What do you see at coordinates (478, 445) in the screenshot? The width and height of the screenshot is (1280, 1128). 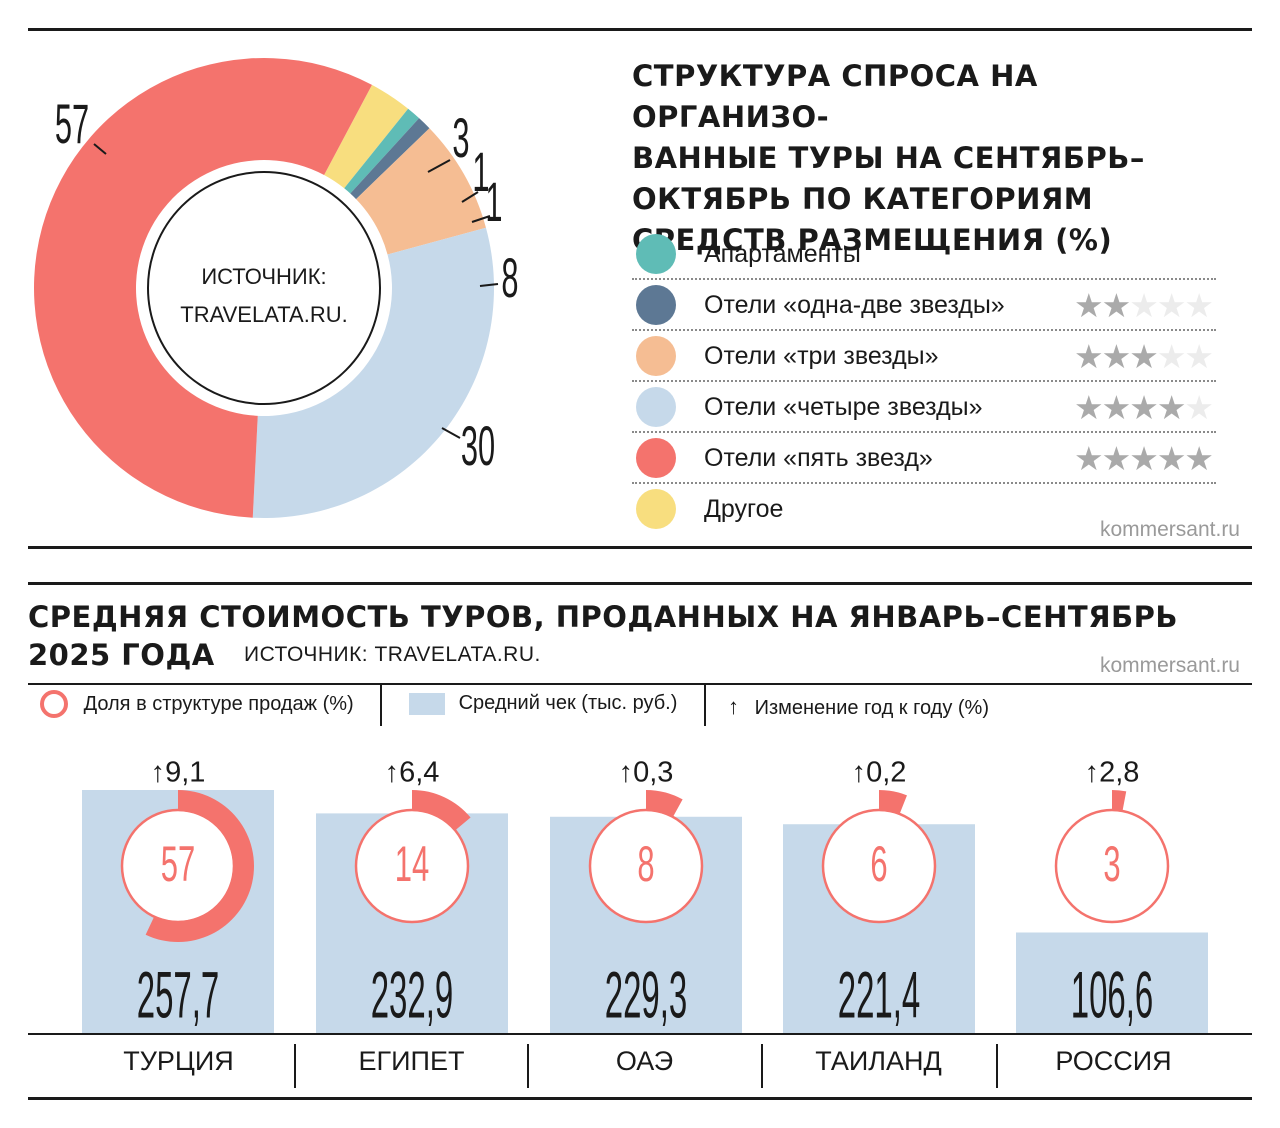 I see `donut-slice-label: 30` at bounding box center [478, 445].